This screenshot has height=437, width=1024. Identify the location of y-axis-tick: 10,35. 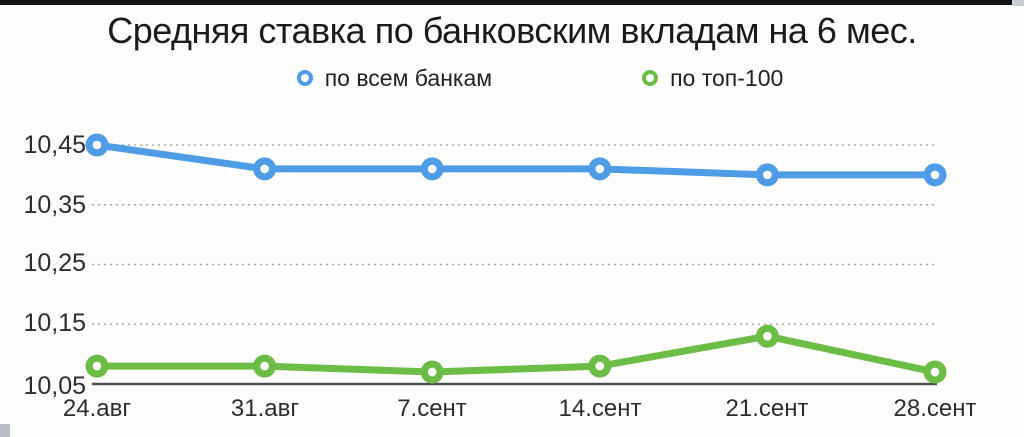
(54, 205).